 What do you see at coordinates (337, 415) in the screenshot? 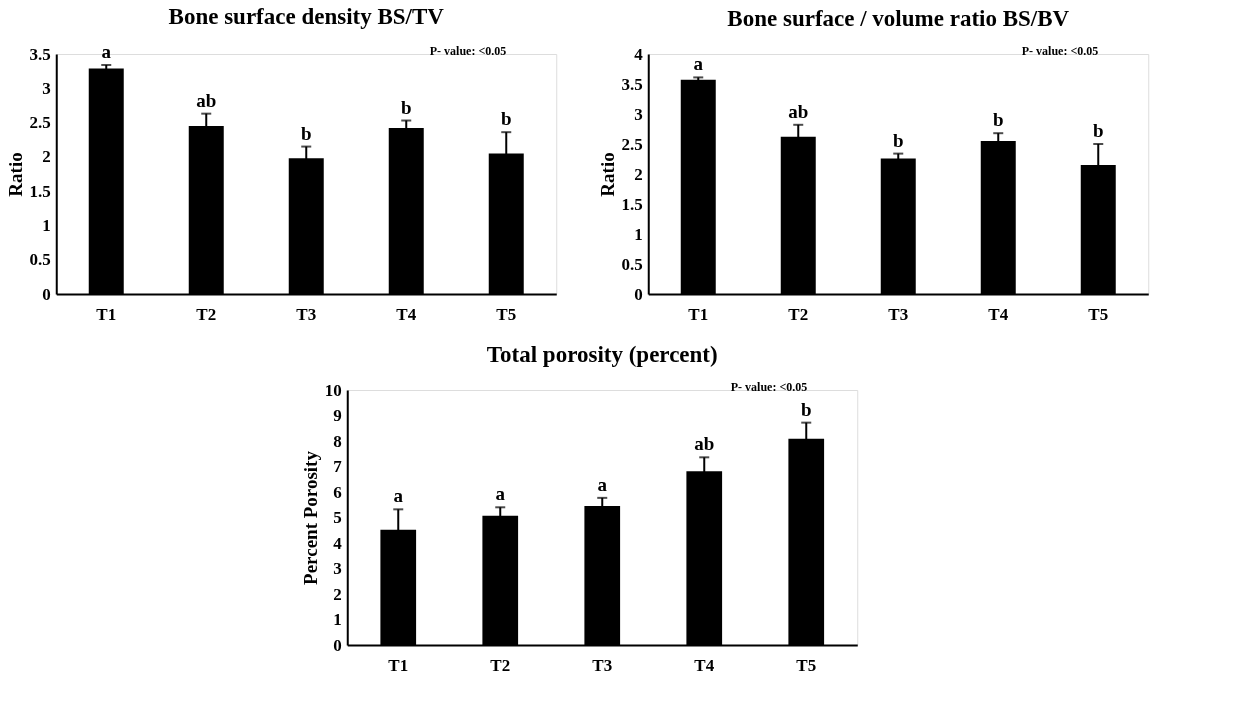
I see `y-tick-label: 9` at bounding box center [337, 415].